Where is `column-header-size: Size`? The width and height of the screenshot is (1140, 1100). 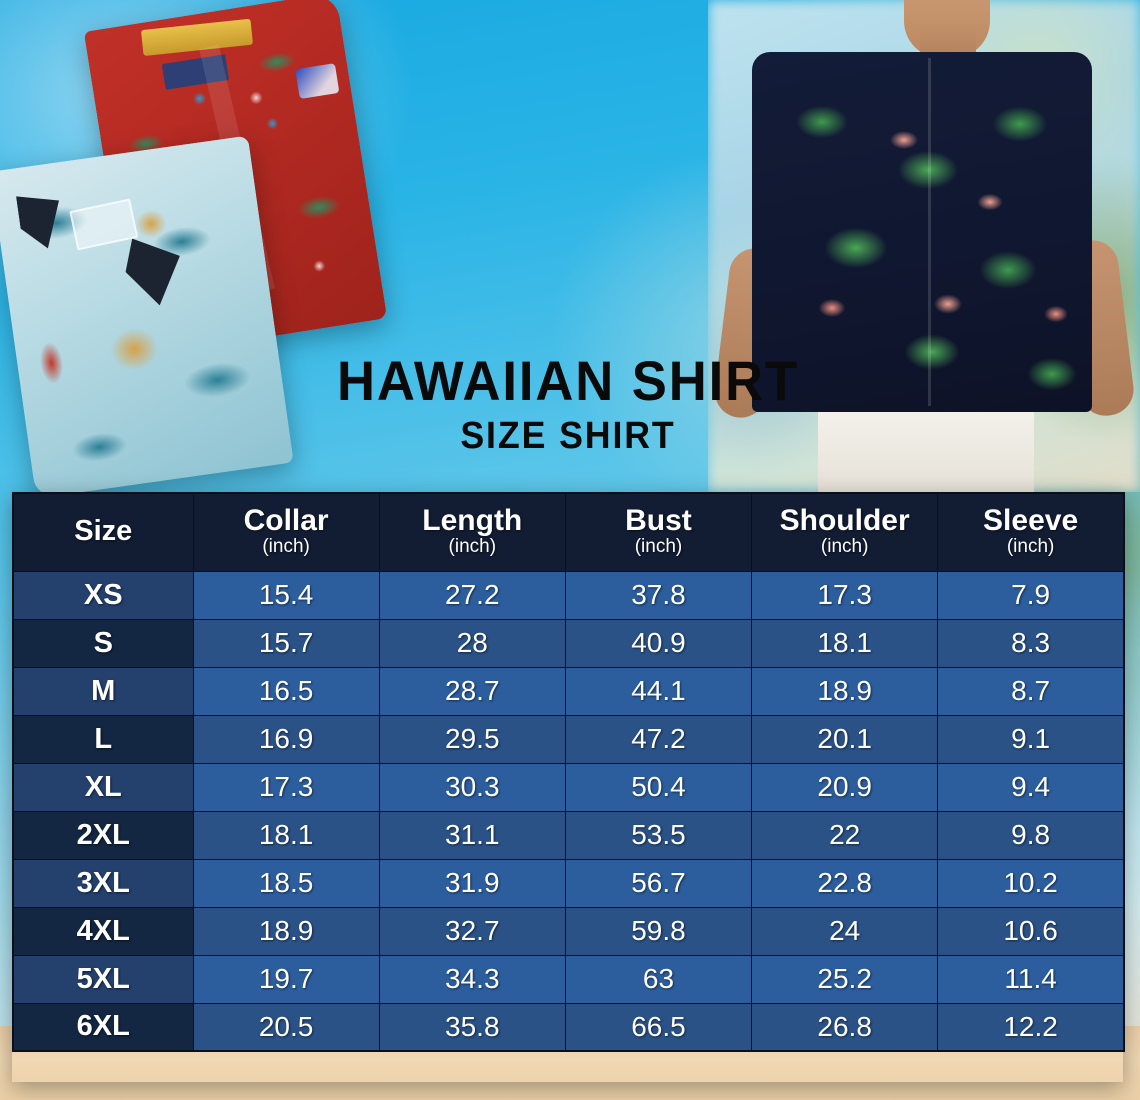
column-header-size: Size is located at coordinates (103, 532).